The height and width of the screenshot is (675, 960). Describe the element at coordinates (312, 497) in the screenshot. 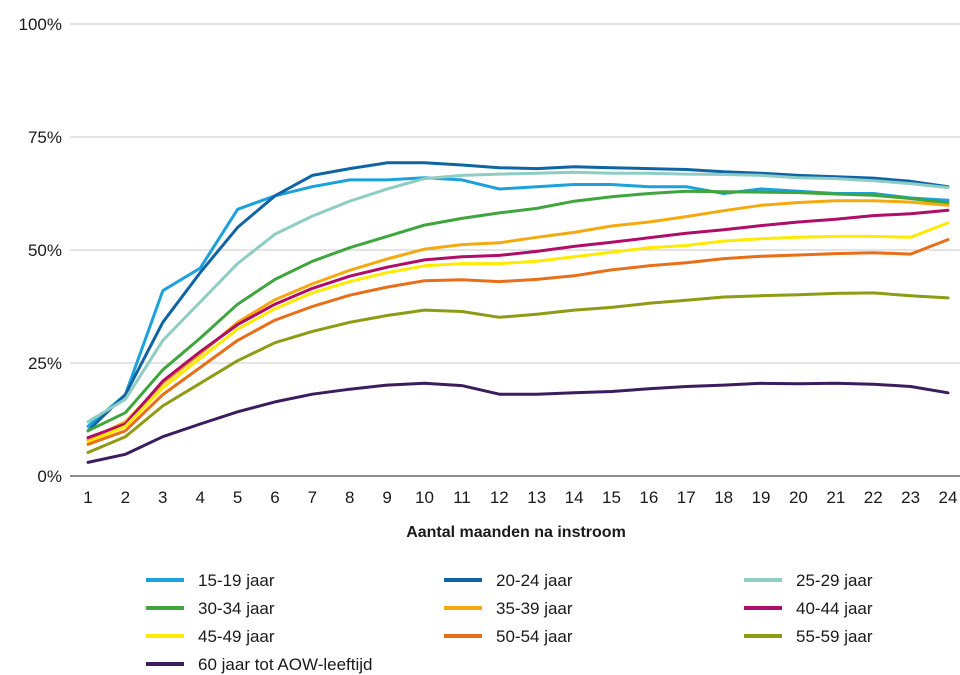

I see `x-tick-label: 7` at that location.